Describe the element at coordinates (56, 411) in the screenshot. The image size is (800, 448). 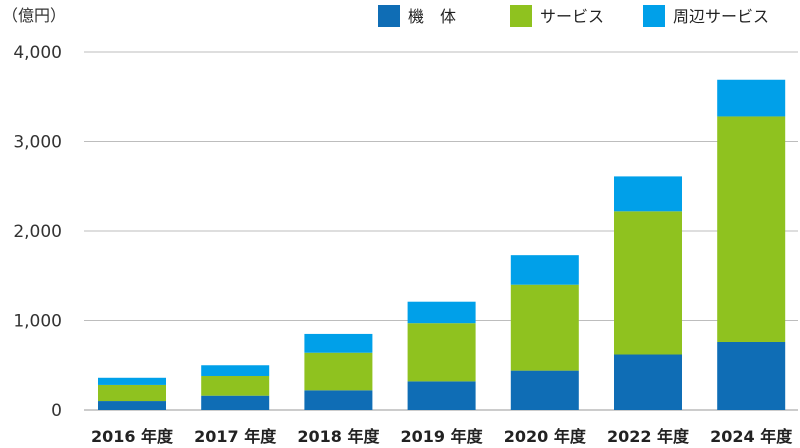
I see `y-tick-label-0: 0` at that location.